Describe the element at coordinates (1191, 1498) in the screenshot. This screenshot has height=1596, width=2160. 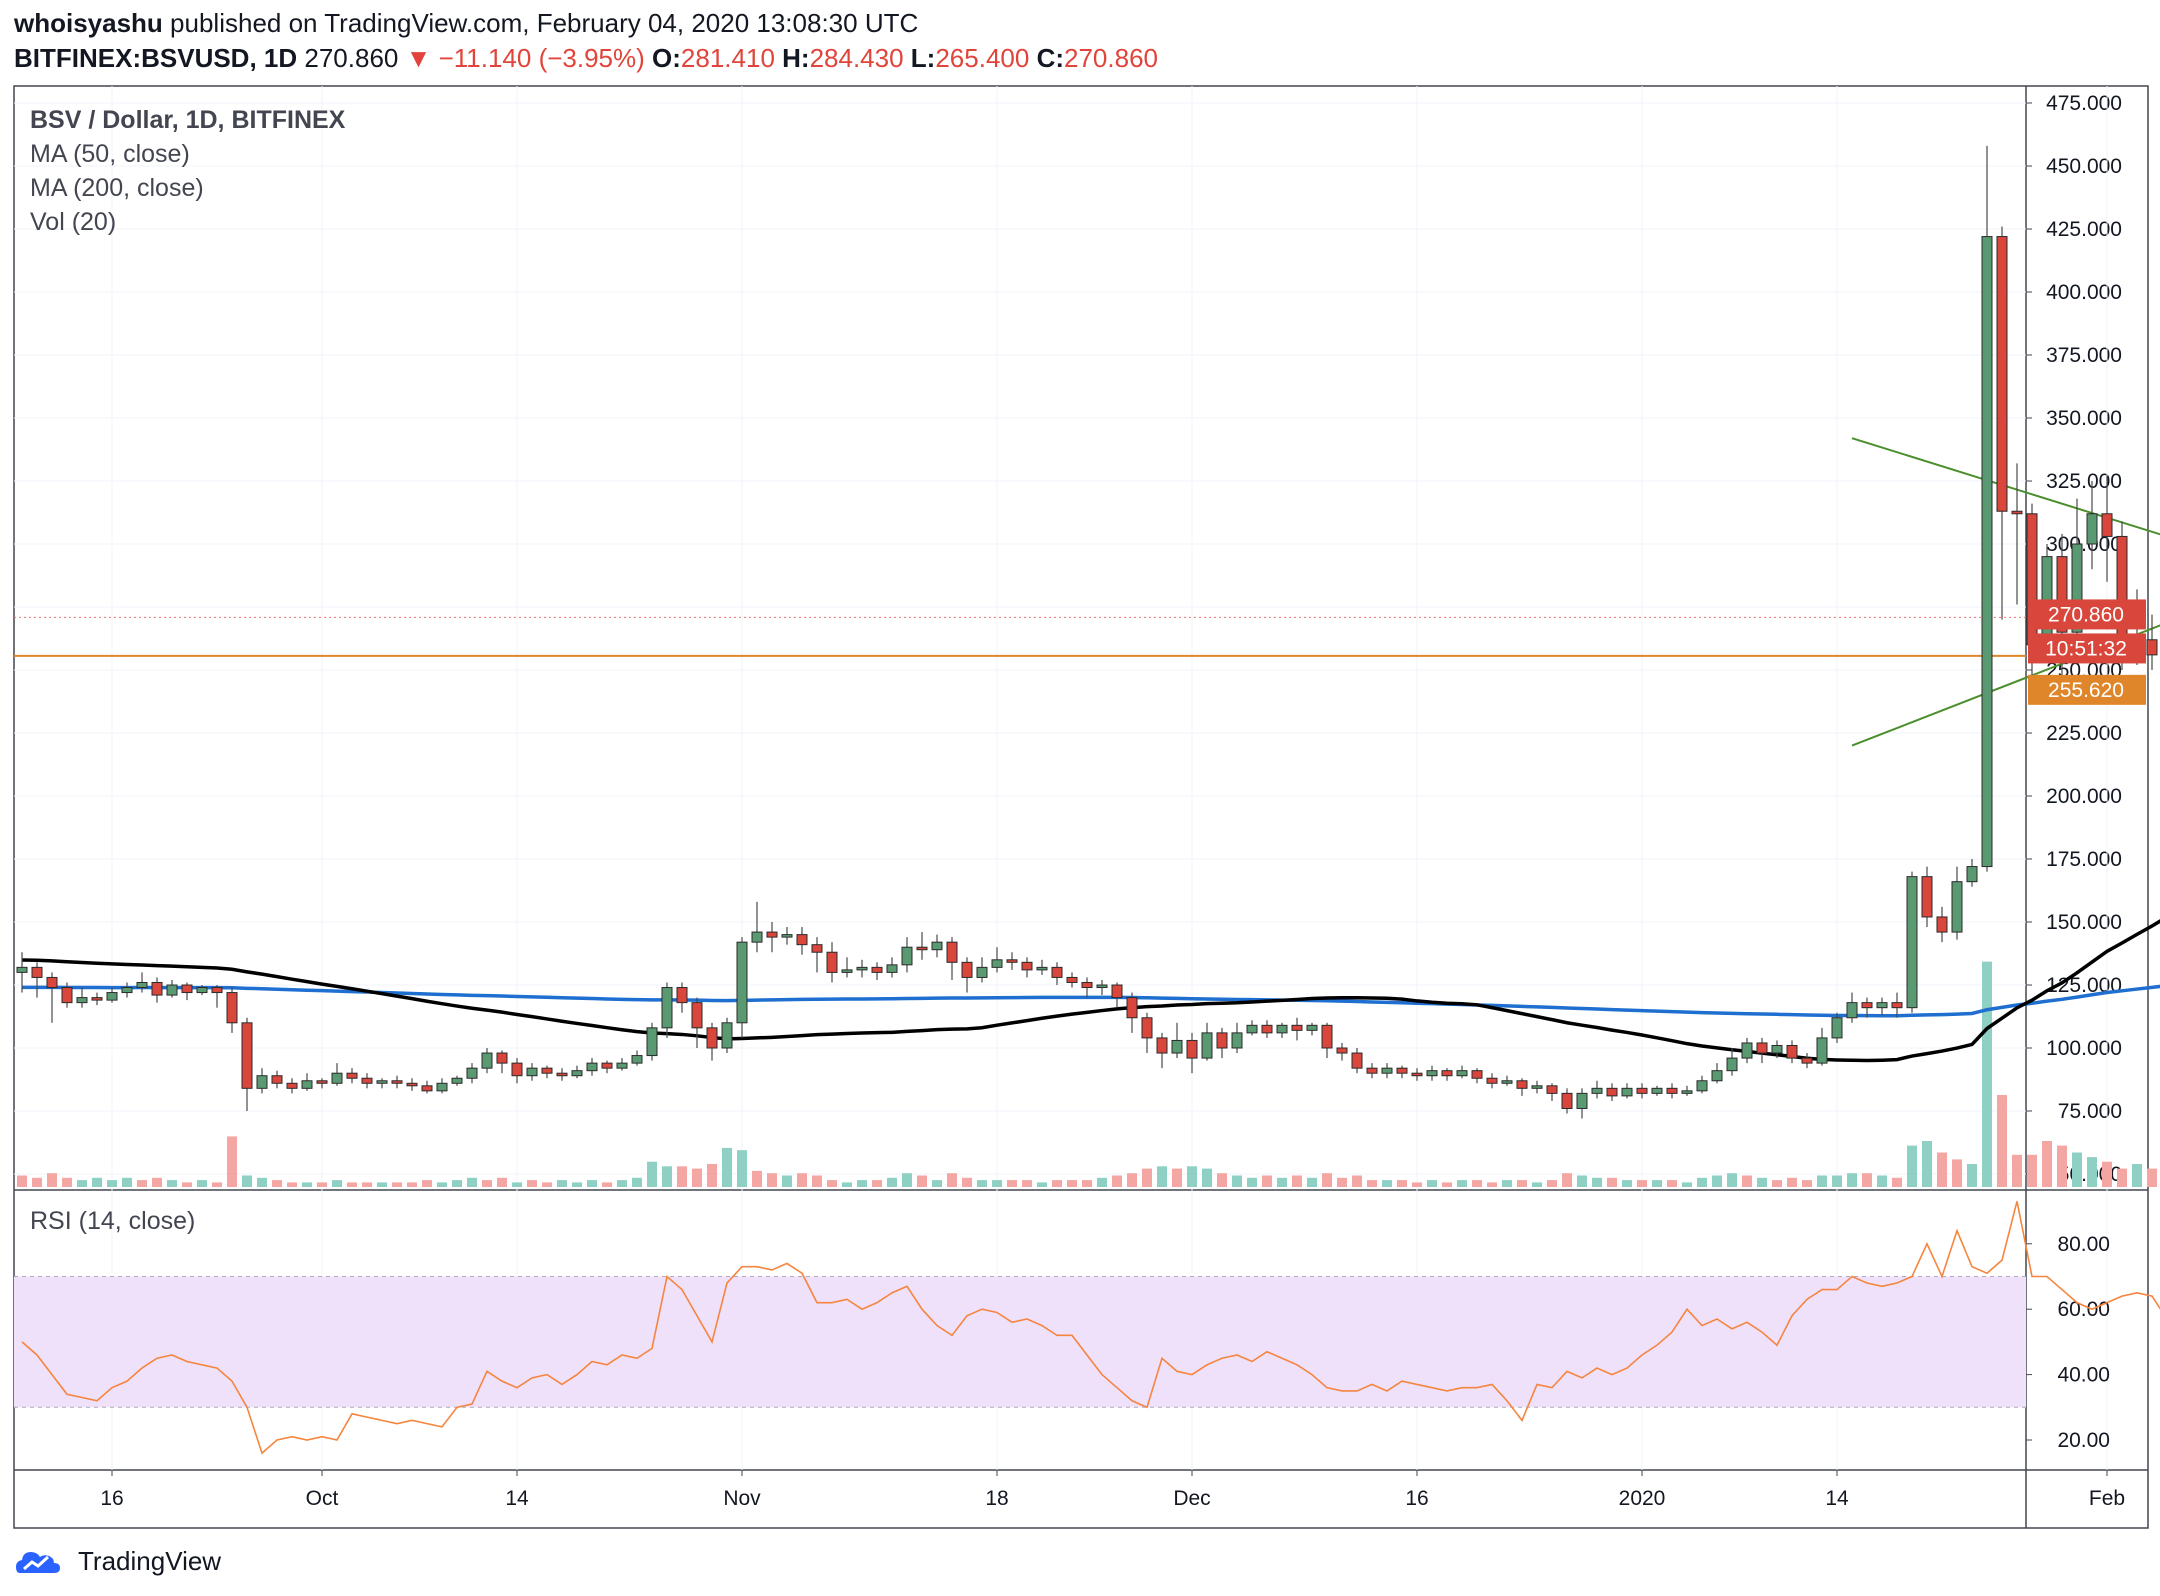
I see `x-tick-label: Dec` at that location.